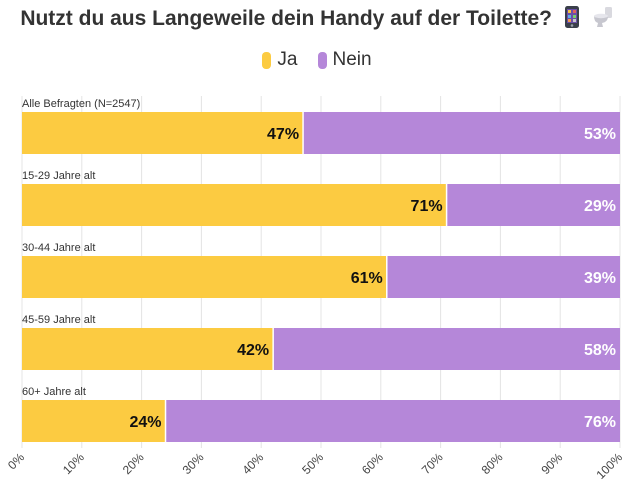 This screenshot has height=500, width=634. Describe the element at coordinates (427, 206) in the screenshot. I see `data-label-ja: 71%` at that location.